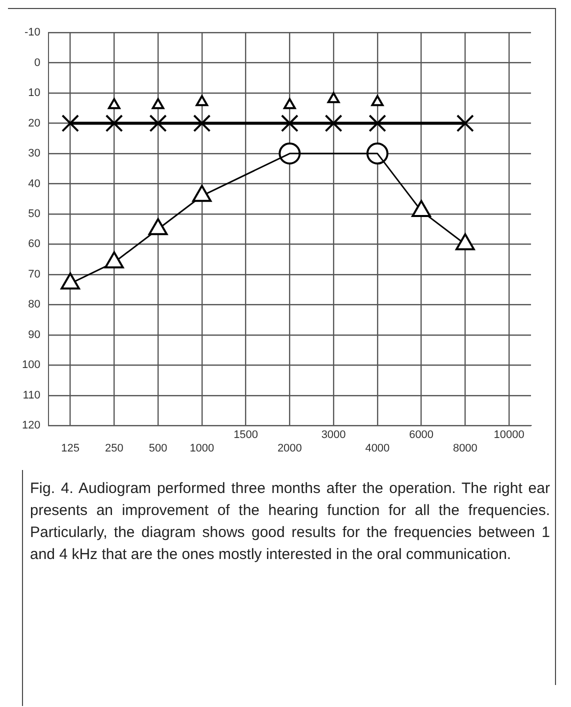 This screenshot has height=707, width=571. Describe the element at coordinates (509, 435) in the screenshot. I see `x-tick-label: 10000` at that location.